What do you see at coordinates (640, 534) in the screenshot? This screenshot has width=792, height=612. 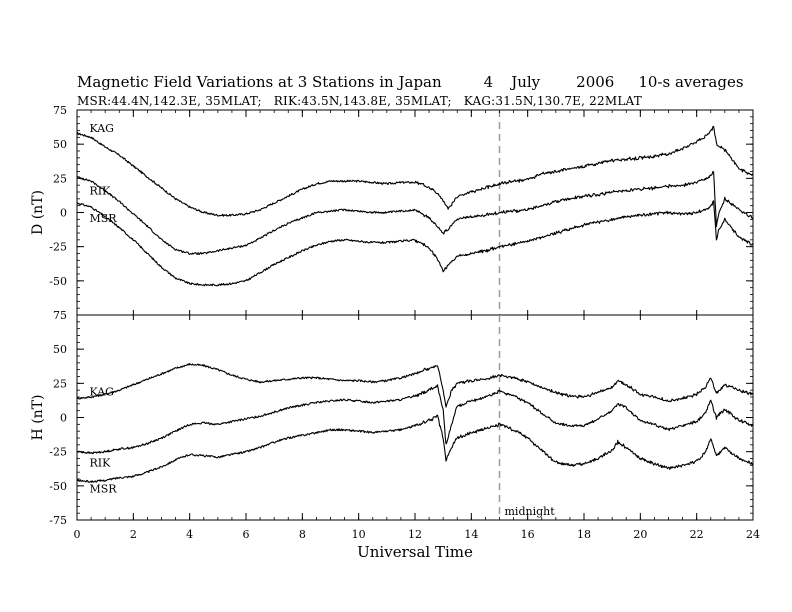 I see `x-tick-label: 20` at bounding box center [640, 534].